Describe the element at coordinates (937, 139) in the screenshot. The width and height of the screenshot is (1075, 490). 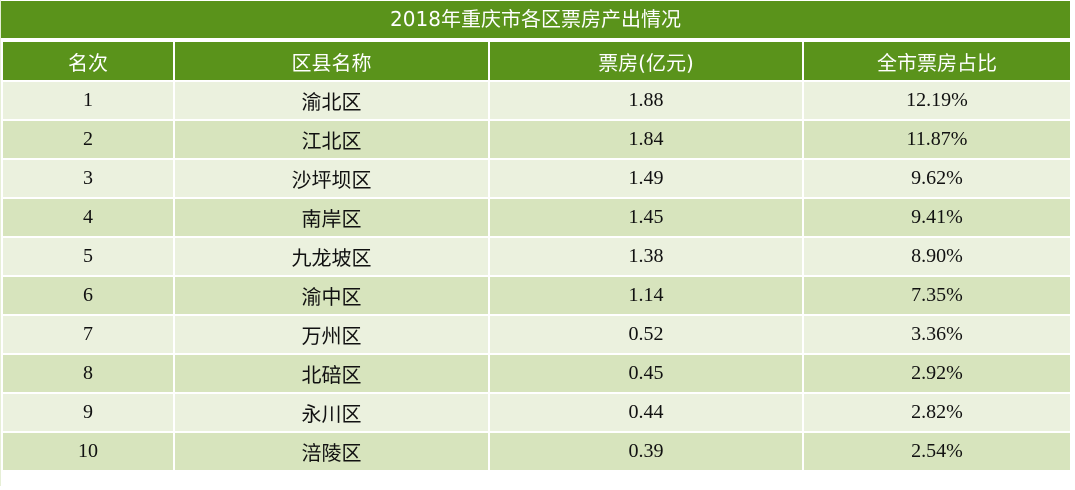
I see `share-cell: 11.87%` at that location.